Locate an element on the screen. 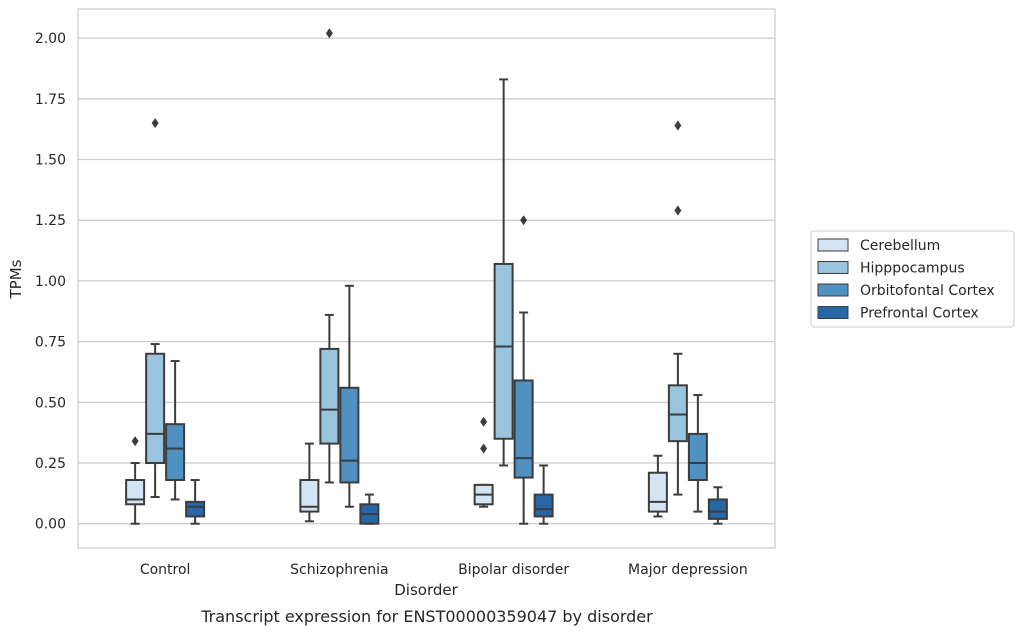 The width and height of the screenshot is (1023, 634). y-tick-label: 0.75 is located at coordinates (50, 343).